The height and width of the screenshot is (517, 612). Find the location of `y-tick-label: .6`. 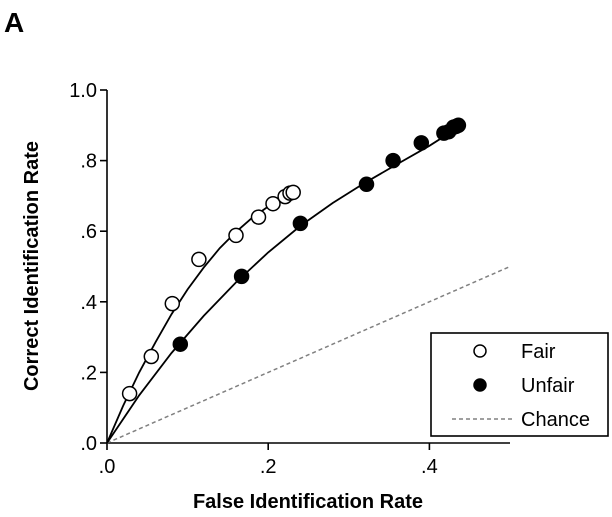

y-tick-label: .6 is located at coordinates (88, 232).